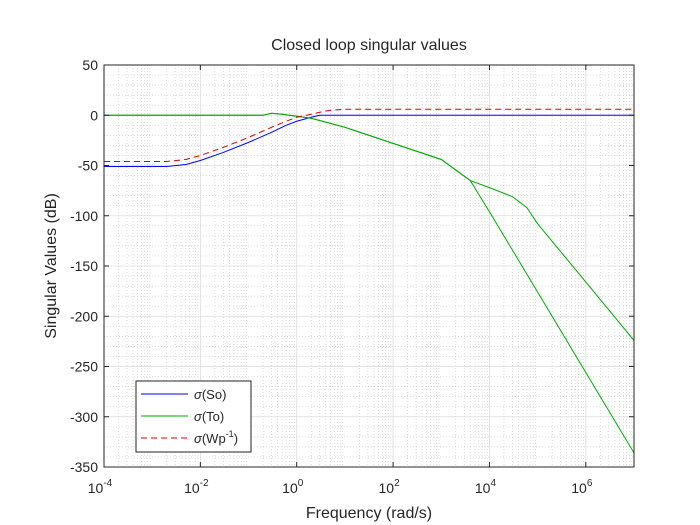 This screenshot has width=700, height=525. I want to click on legend-label-0: σ(So), so click(210, 394).